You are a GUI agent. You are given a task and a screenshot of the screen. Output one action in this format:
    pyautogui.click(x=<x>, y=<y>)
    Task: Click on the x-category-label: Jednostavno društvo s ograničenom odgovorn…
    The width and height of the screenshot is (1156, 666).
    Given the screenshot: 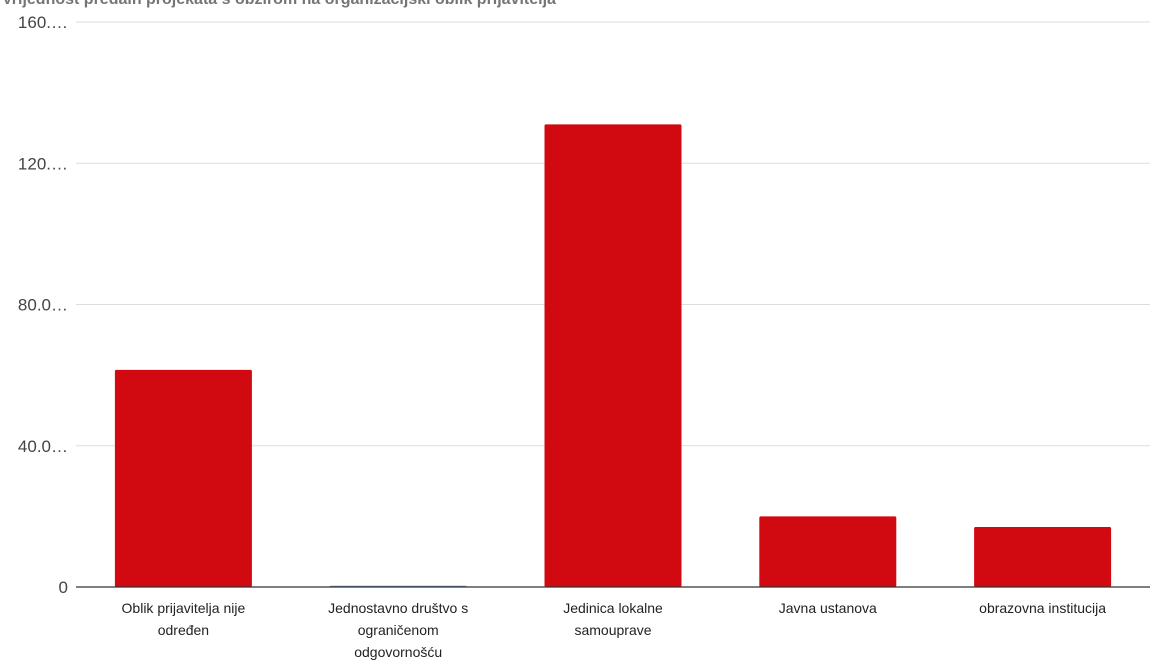 What is the action you would take?
    pyautogui.click(x=398, y=630)
    